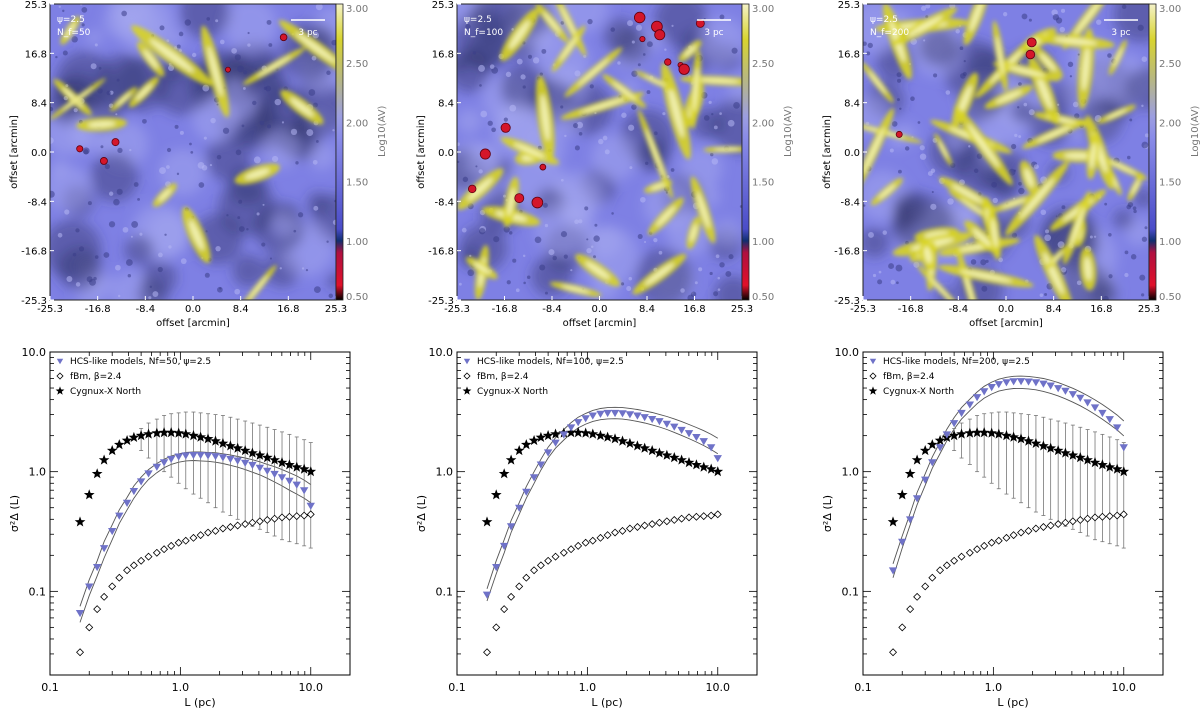 This screenshot has height=712, width=1200. I want to click on colorbar-tick-label: 0.50, so click(357, 297).